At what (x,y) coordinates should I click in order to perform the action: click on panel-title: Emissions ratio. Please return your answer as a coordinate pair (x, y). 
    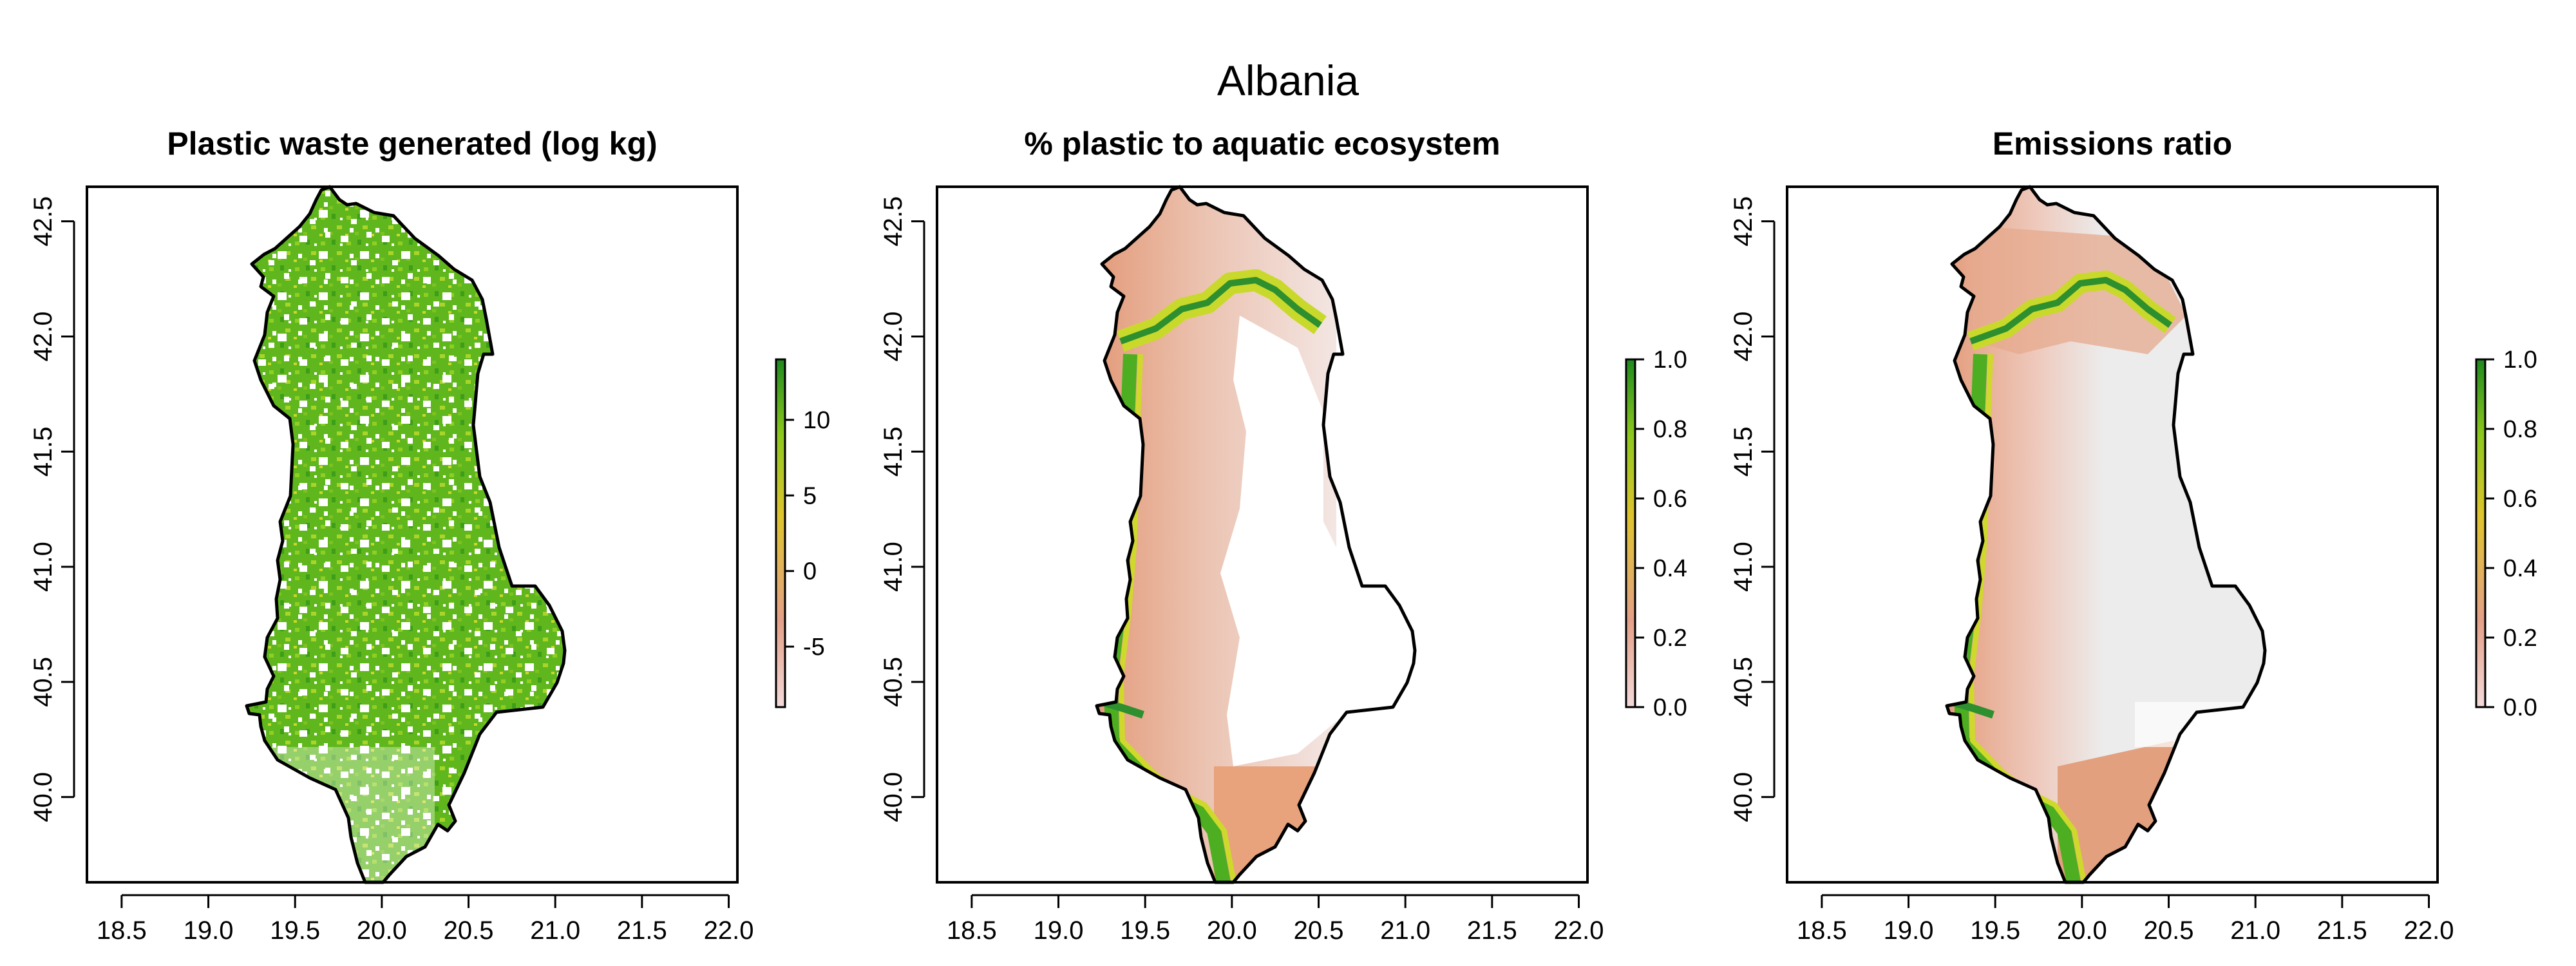
    Looking at the image, I should click on (2112, 144).